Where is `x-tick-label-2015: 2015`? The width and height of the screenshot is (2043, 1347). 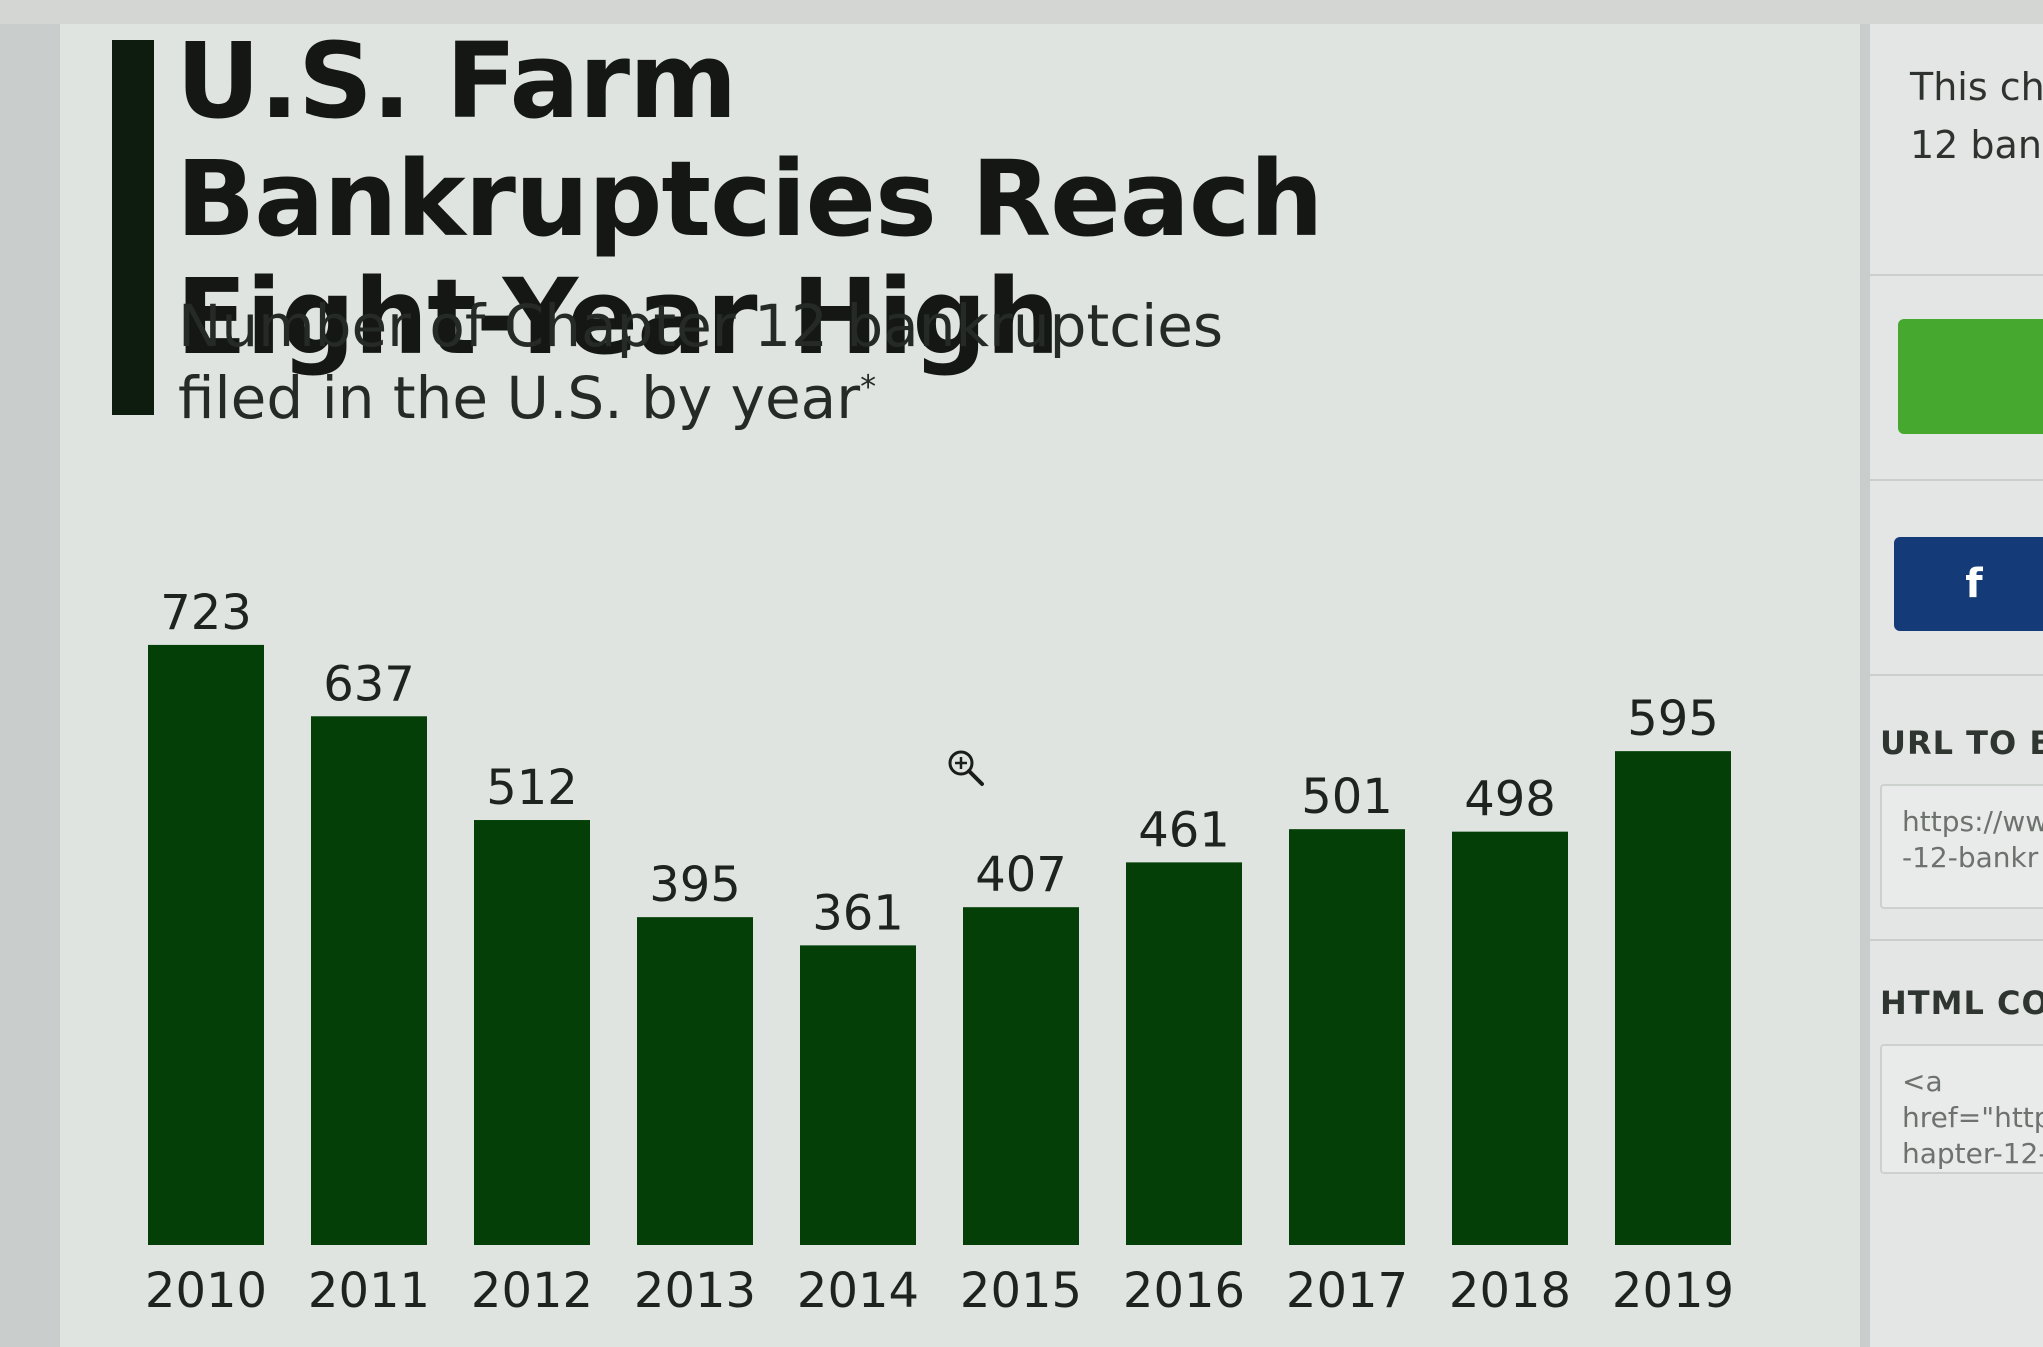
x-tick-label-2015: 2015 is located at coordinates (1021, 1291).